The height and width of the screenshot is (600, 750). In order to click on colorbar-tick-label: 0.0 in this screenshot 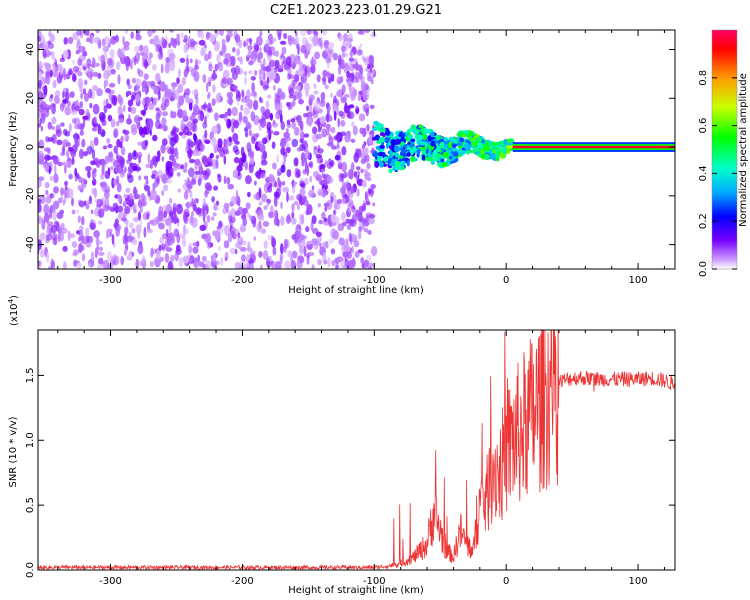, I will do `click(703, 269)`.